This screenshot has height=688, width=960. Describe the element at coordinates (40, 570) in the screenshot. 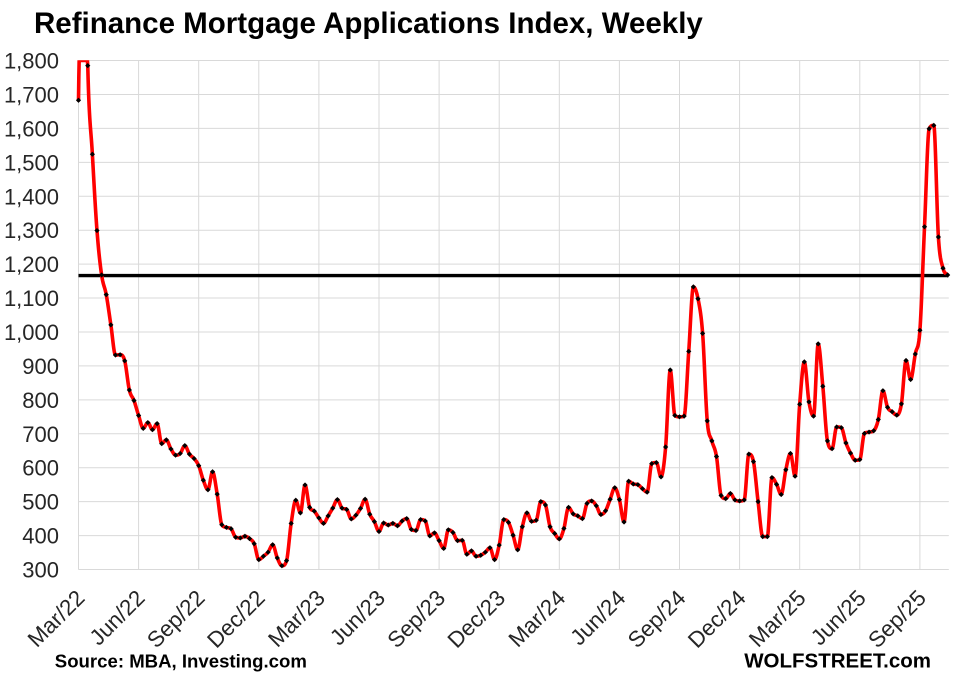

I see `svg-text: 300` at that location.